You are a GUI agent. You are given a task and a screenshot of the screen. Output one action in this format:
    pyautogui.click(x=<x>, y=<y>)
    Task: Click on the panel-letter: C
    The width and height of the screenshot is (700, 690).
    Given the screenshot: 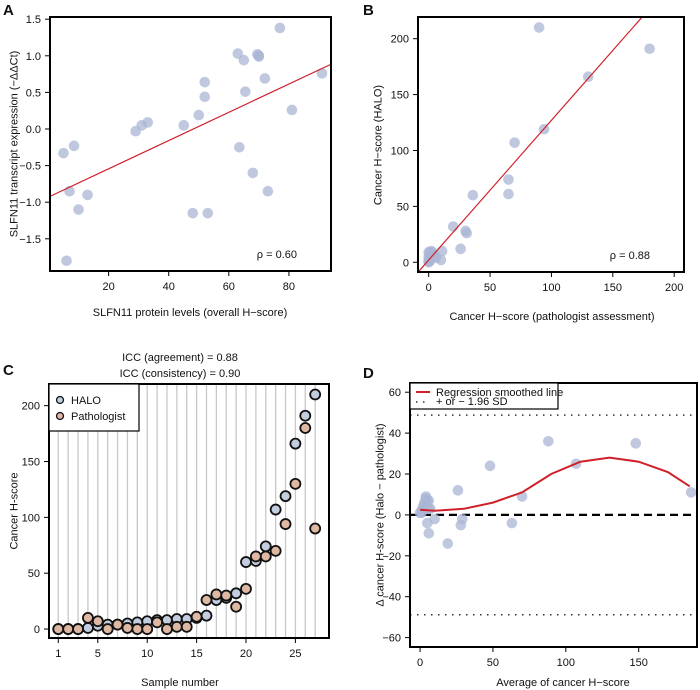 What is the action you would take?
    pyautogui.click(x=8, y=370)
    